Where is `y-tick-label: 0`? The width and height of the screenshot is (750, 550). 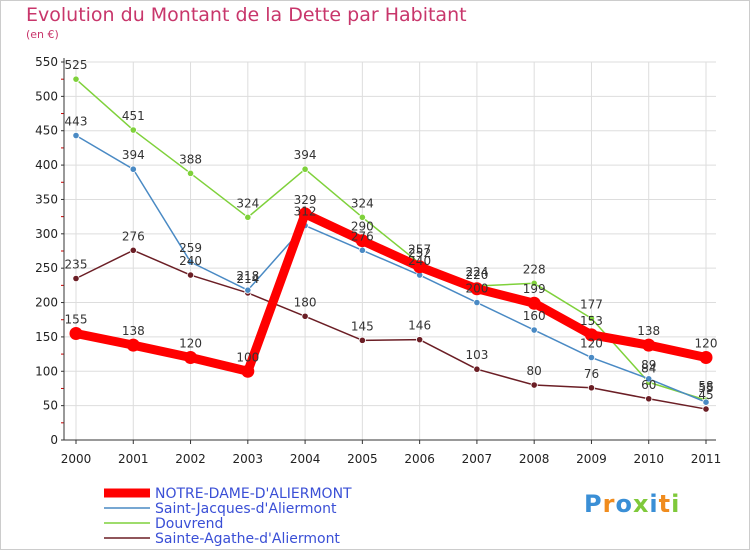
y-tick-label: 0 is located at coordinates (54, 440).